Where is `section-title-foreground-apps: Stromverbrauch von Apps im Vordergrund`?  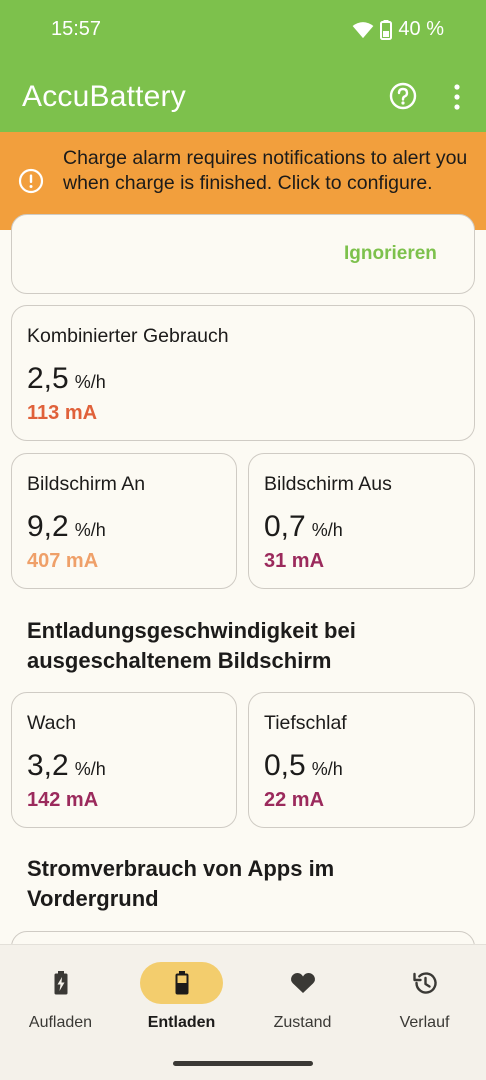
section-title-foreground-apps: Stromverbrauch von Apps im Vordergrund is located at coordinates (181, 883).